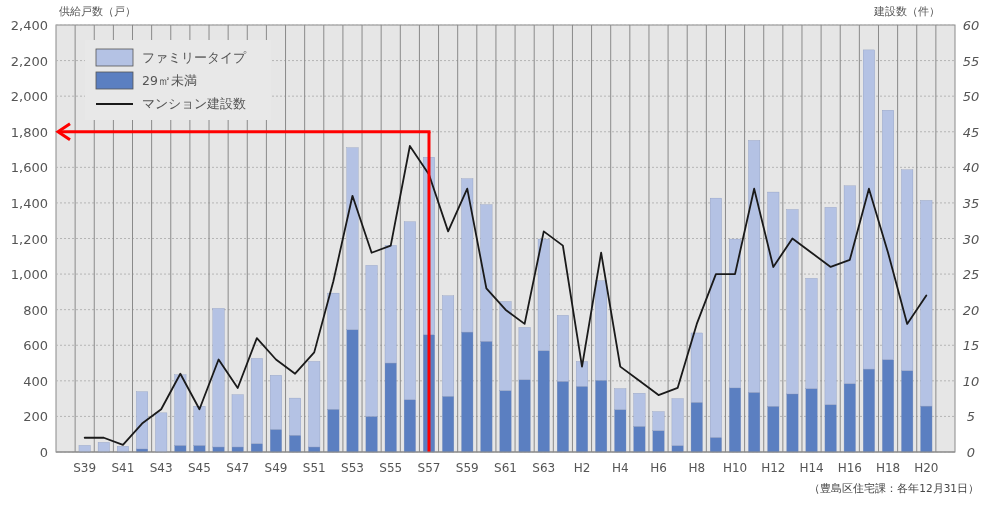 Image resolution: width=1004 pixels, height=506 pixels. What do you see at coordinates (971, 97) in the screenshot?
I see `y2-tick-label: 50` at bounding box center [971, 97].